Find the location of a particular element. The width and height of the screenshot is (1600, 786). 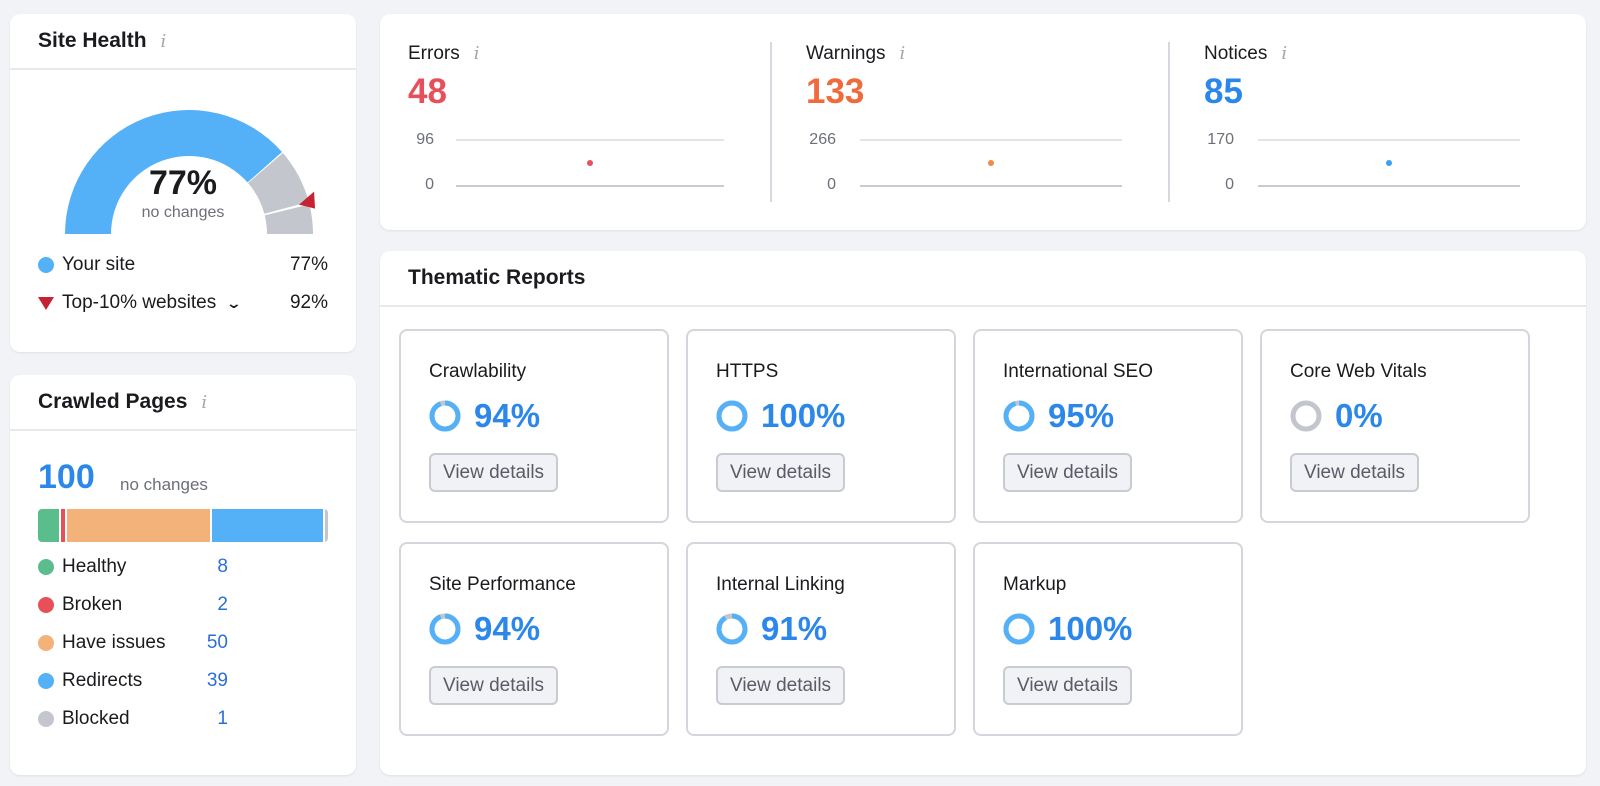

report-card-crawlability: Crawlability 94% View details is located at coordinates (534, 426).